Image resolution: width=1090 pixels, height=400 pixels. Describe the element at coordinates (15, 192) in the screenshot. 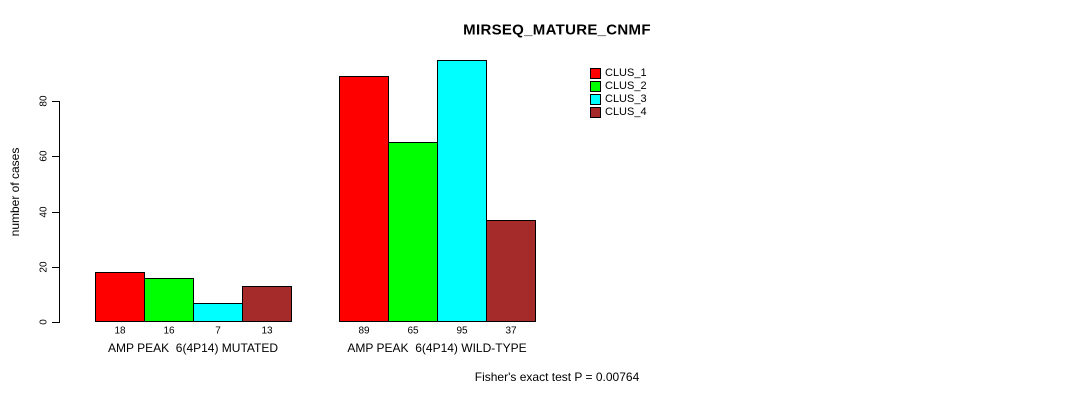

I see `y-axis-label: number of cases` at that location.